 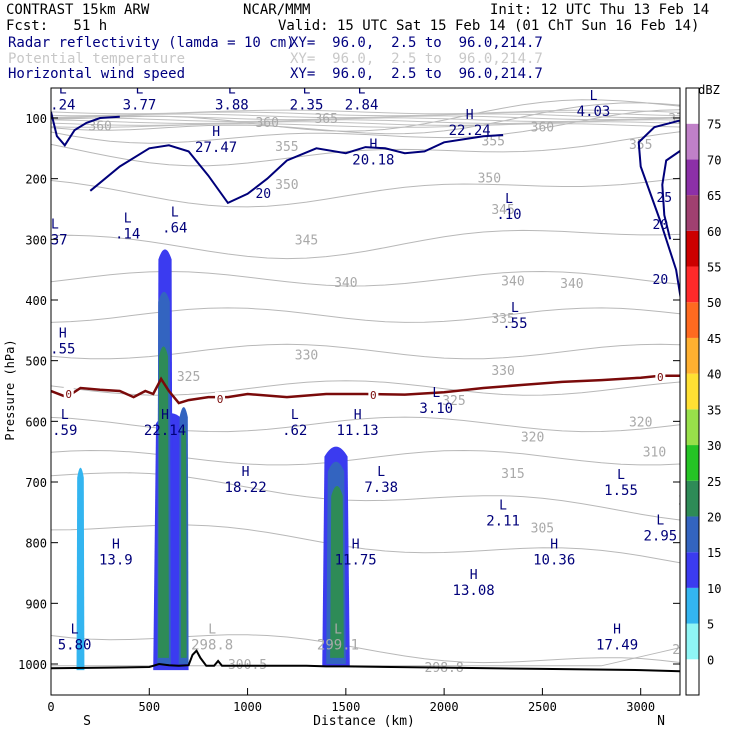 I want to click on hl-value: 298.8, so click(x=212, y=646).